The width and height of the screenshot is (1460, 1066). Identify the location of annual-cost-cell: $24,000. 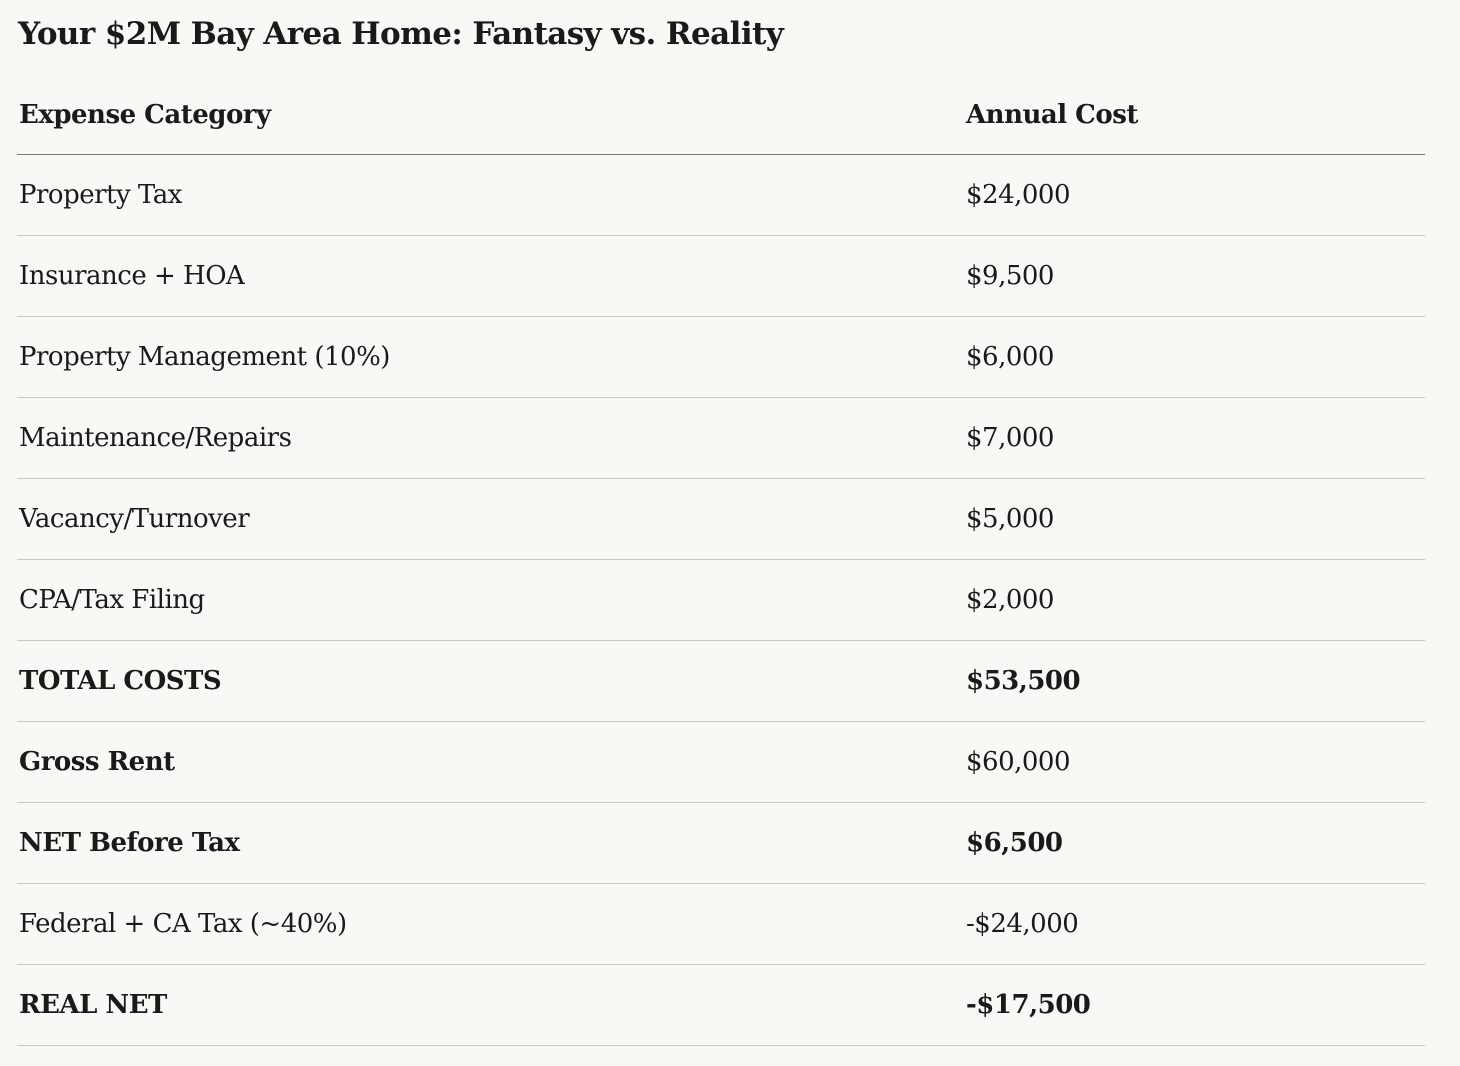
(1194, 195).